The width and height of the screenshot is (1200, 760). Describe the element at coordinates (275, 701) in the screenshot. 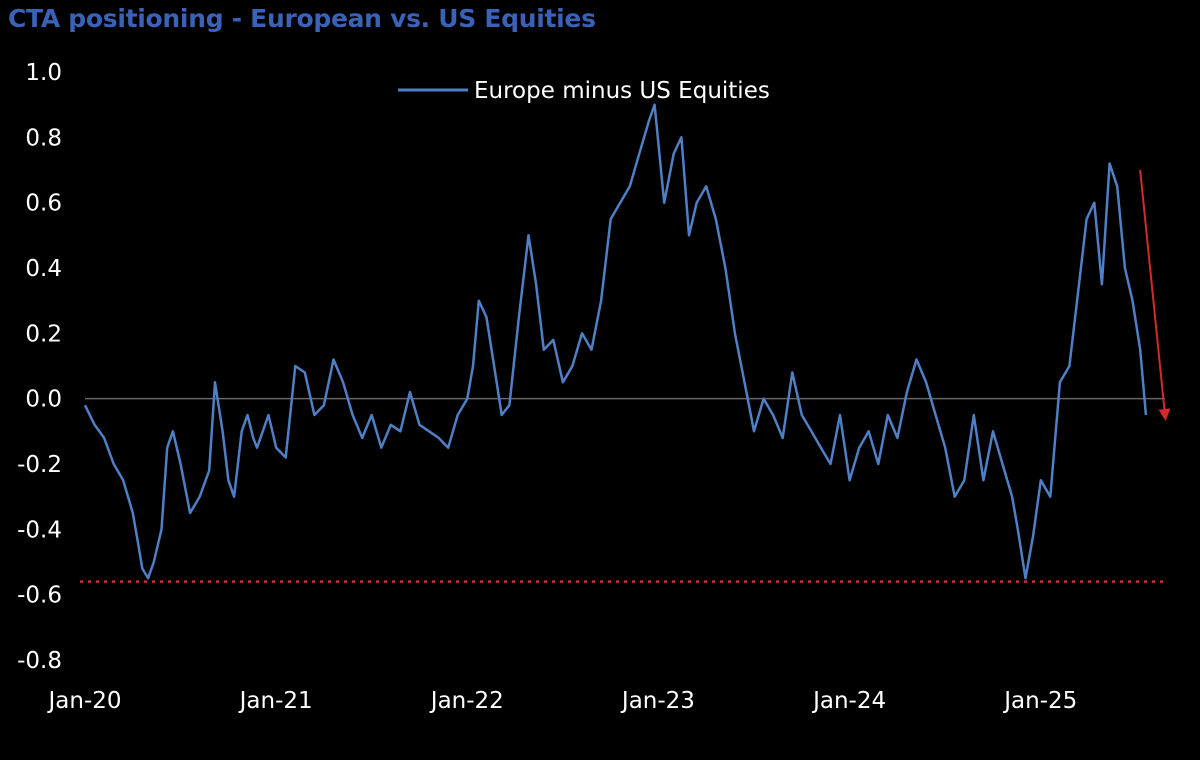

I see `x-tick-label: Jan-21` at that location.